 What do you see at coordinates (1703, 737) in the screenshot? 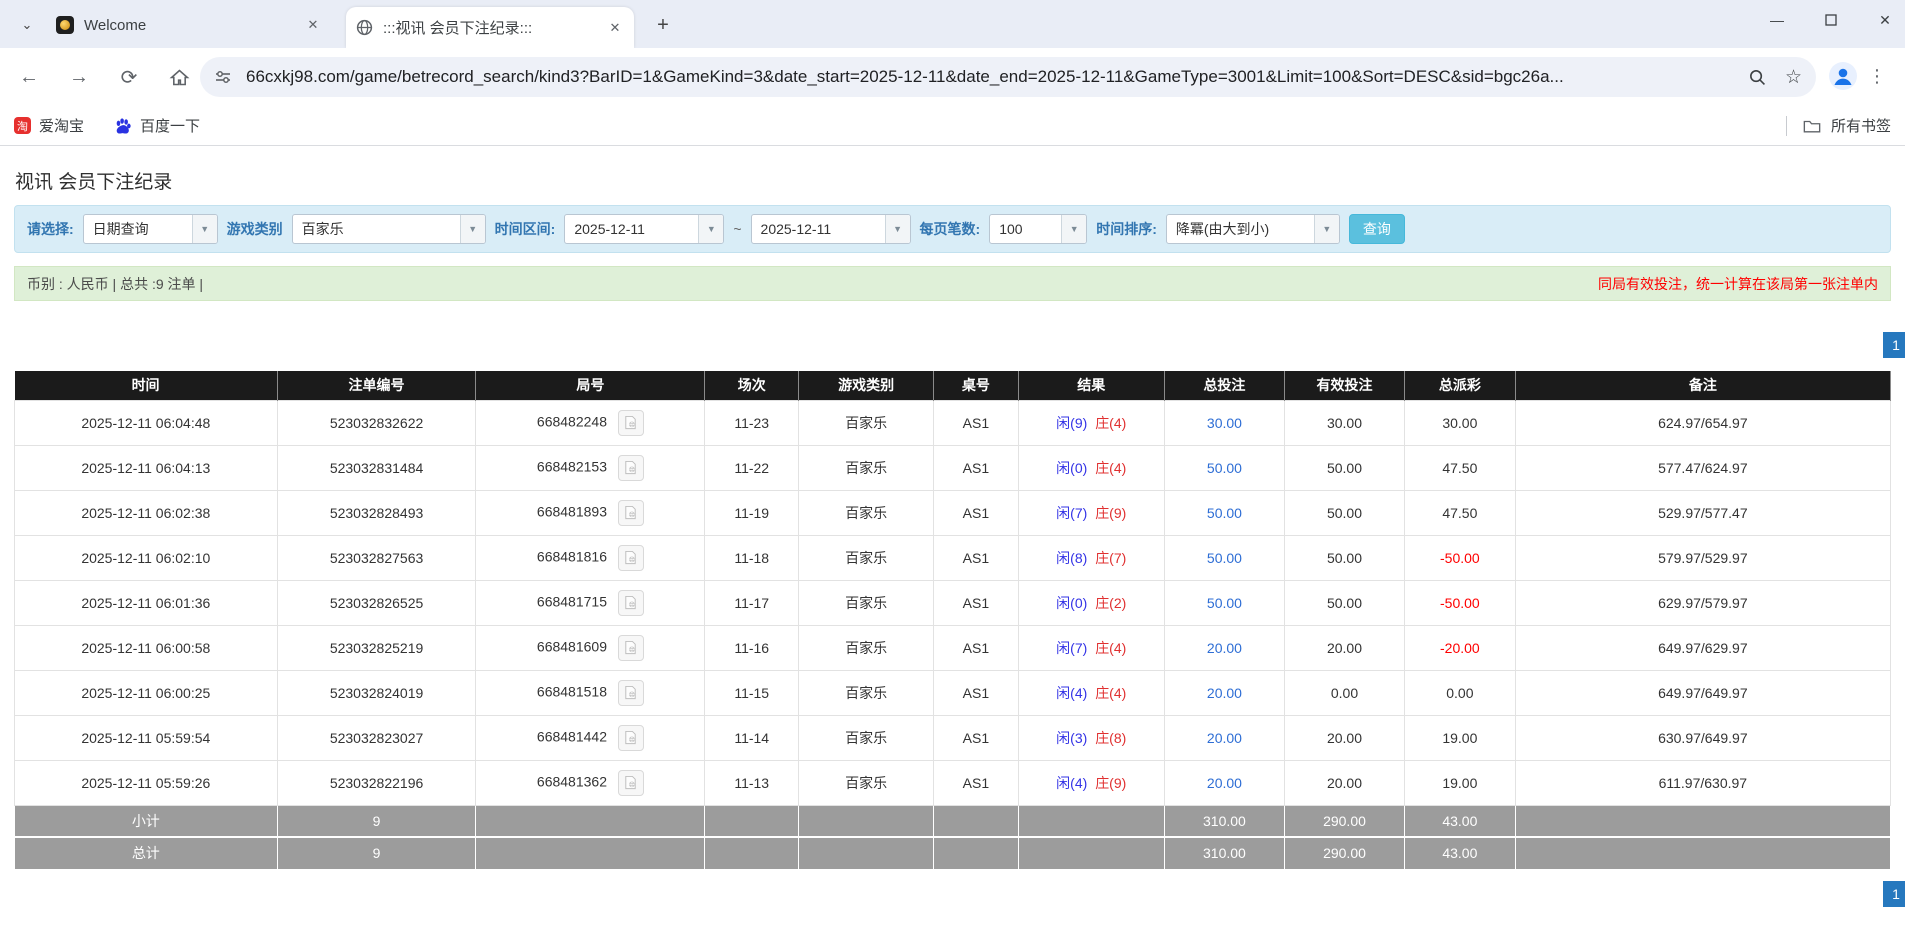
I see `cell-remark: 630.97/649.97` at bounding box center [1703, 737].